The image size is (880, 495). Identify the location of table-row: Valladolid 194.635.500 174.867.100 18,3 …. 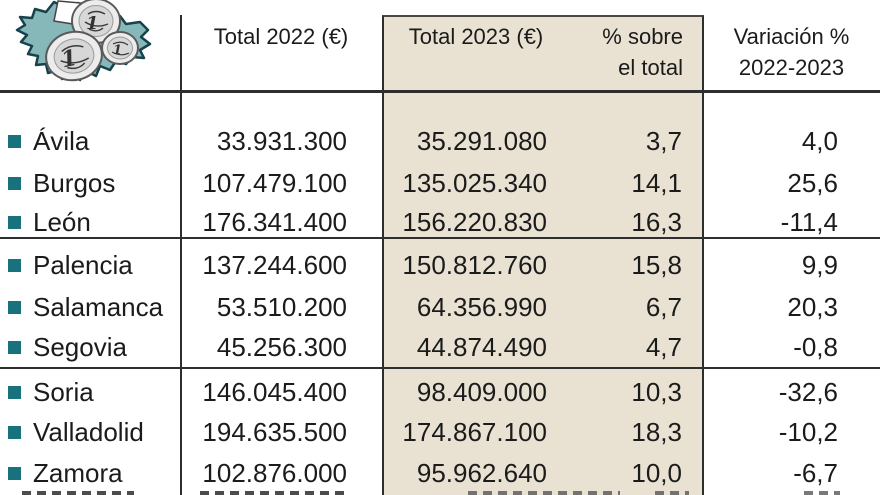
(440, 432).